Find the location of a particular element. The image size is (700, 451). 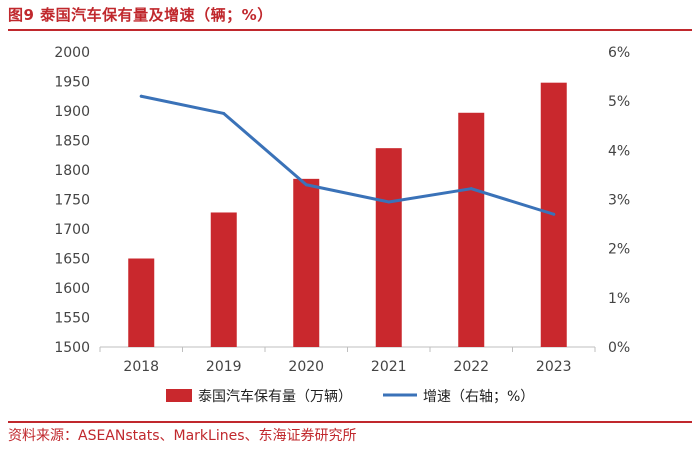

growth-point-2021 is located at coordinates (389, 202).